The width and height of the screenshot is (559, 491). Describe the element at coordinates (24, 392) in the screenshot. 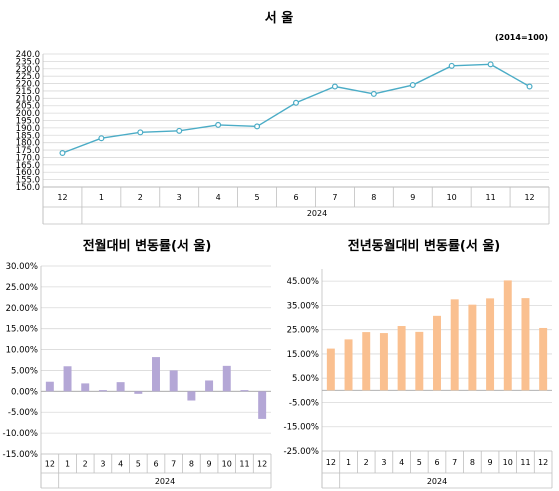

I see `y-tick-label: 0.00%` at that location.